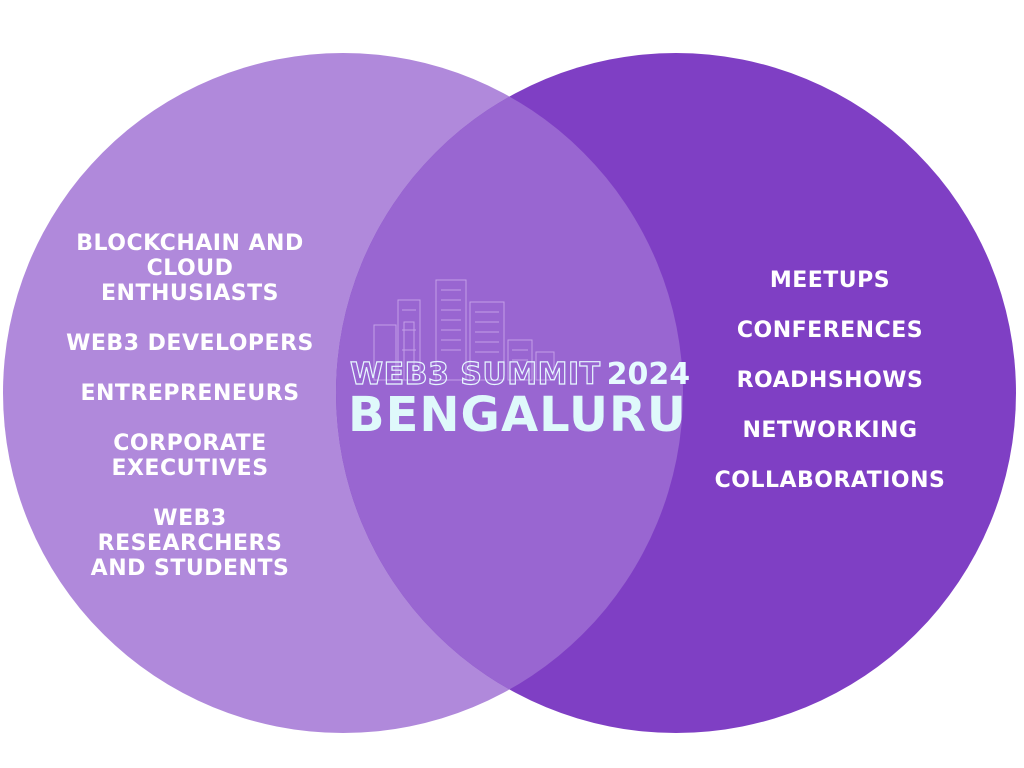 Image resolution: width=1024 pixels, height=768 pixels. What do you see at coordinates (190, 543) in the screenshot?
I see `list-item: WEB3 RESEARCHERS AND STUDENTS` at bounding box center [190, 543].